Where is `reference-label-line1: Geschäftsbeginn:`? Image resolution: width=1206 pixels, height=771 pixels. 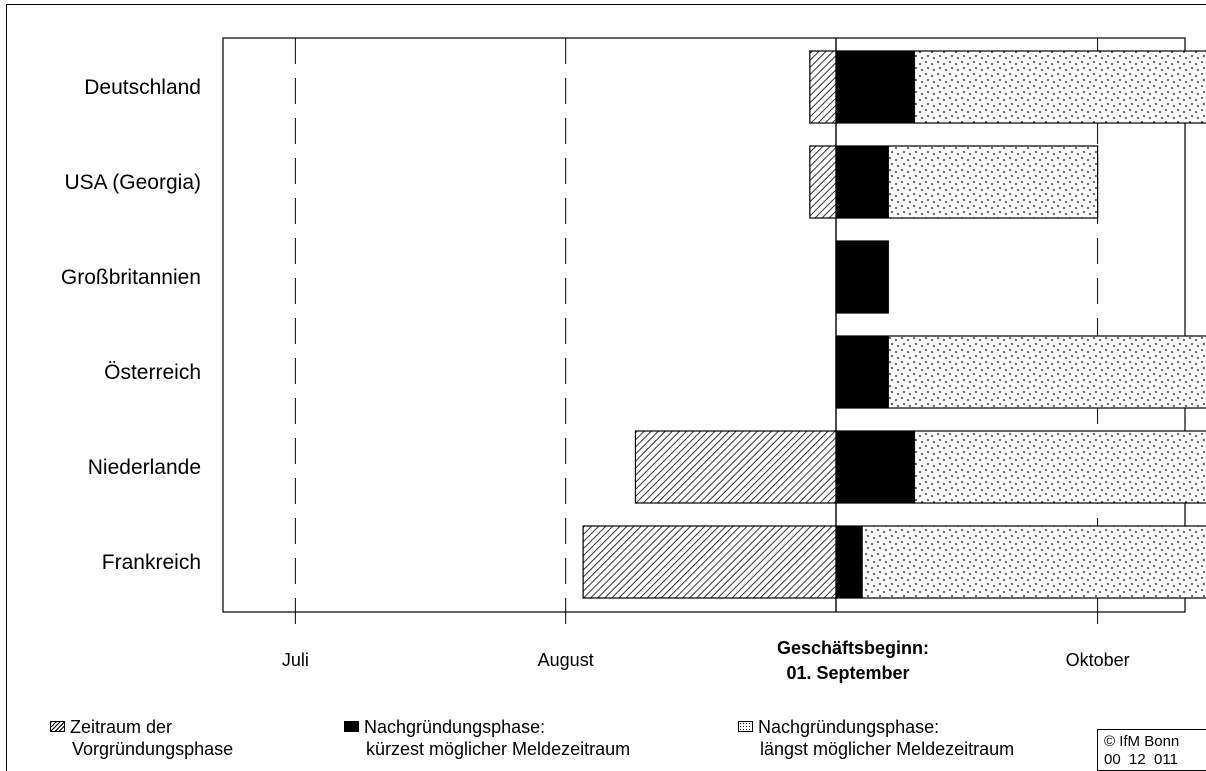 reference-label-line1: Geschäftsbeginn: is located at coordinates (853, 648).